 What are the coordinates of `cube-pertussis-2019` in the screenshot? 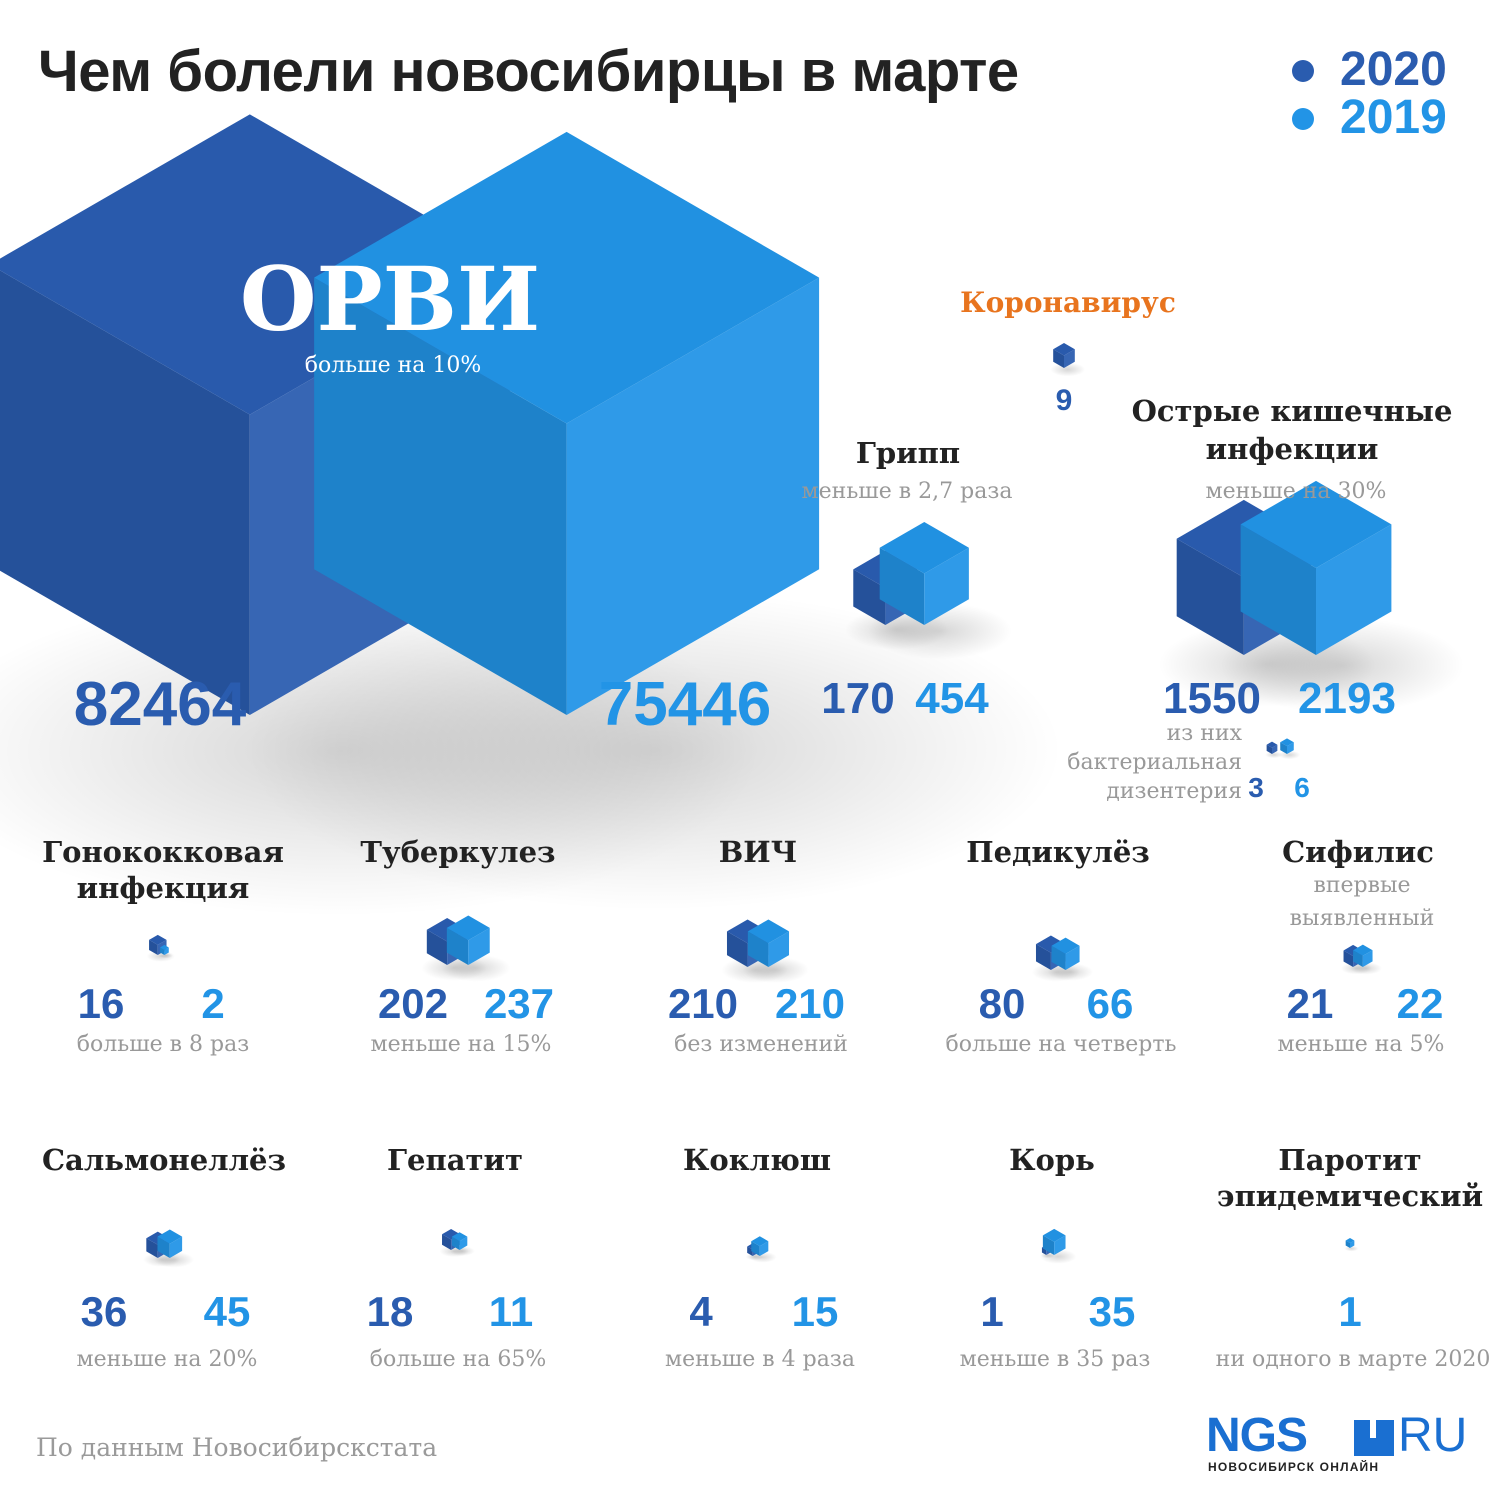 It's located at (760, 1246).